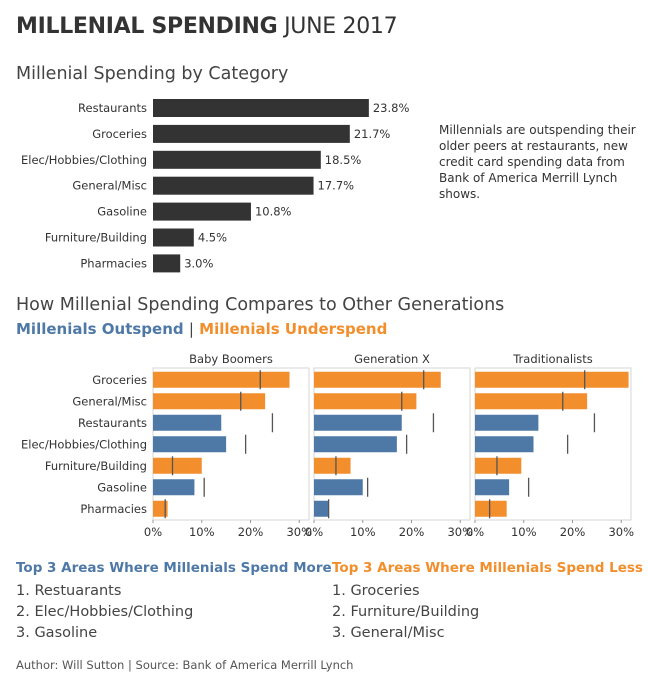  Describe the element at coordinates (69, 591) in the screenshot. I see `list-item: 1. Restuarants` at that location.